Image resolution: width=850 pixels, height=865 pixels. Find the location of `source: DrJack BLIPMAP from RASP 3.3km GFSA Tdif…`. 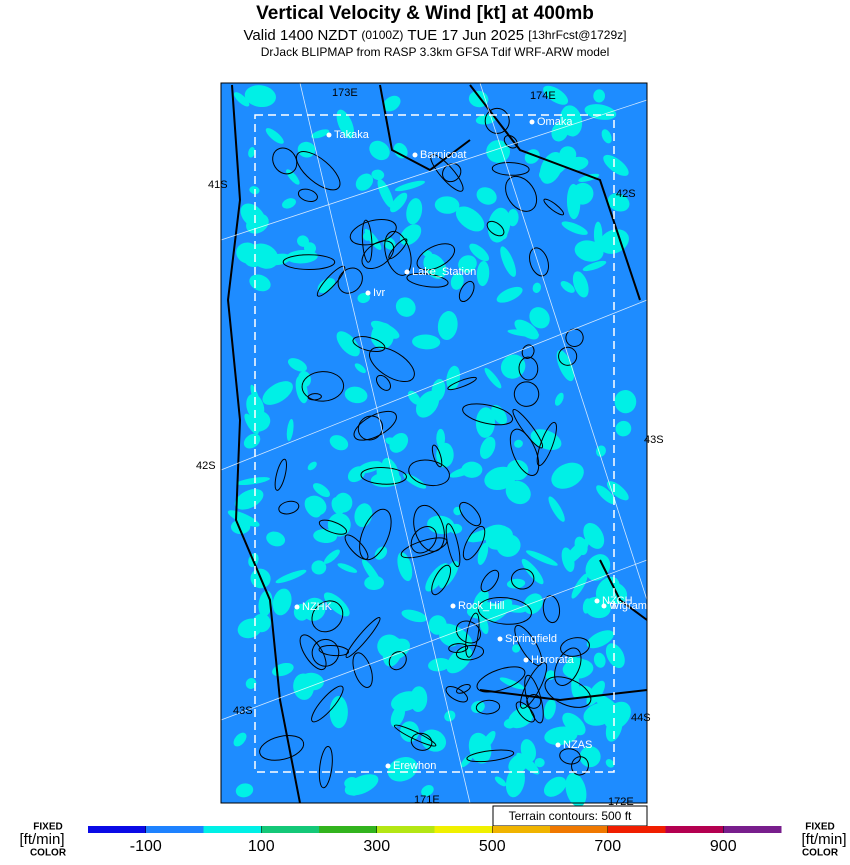

source: DrJack BLIPMAP from RASP 3.3km GFSA Tdif… is located at coordinates (435, 52).